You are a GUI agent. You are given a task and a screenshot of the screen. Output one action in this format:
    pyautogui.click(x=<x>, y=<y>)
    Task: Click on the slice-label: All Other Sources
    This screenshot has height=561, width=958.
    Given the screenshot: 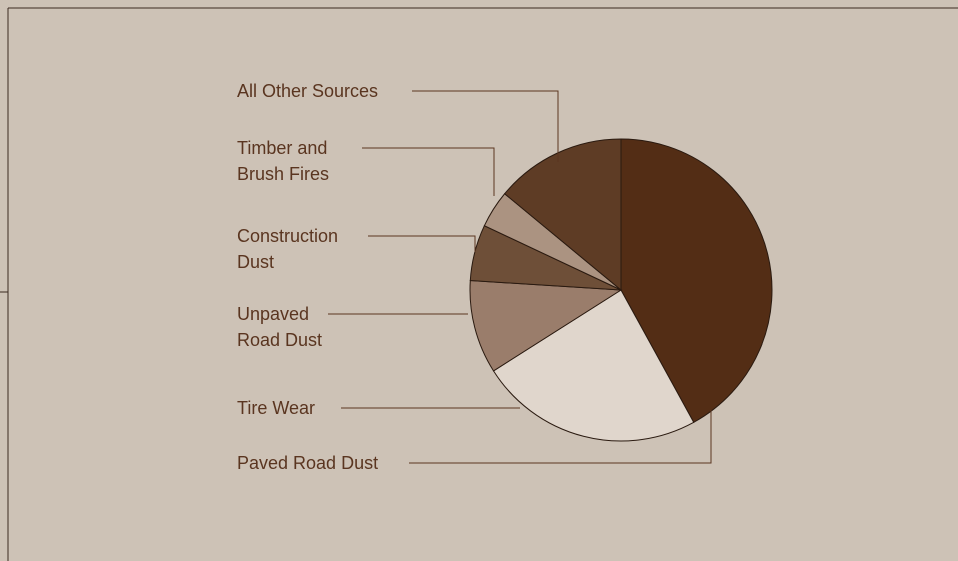 What is the action you would take?
    pyautogui.click(x=308, y=91)
    